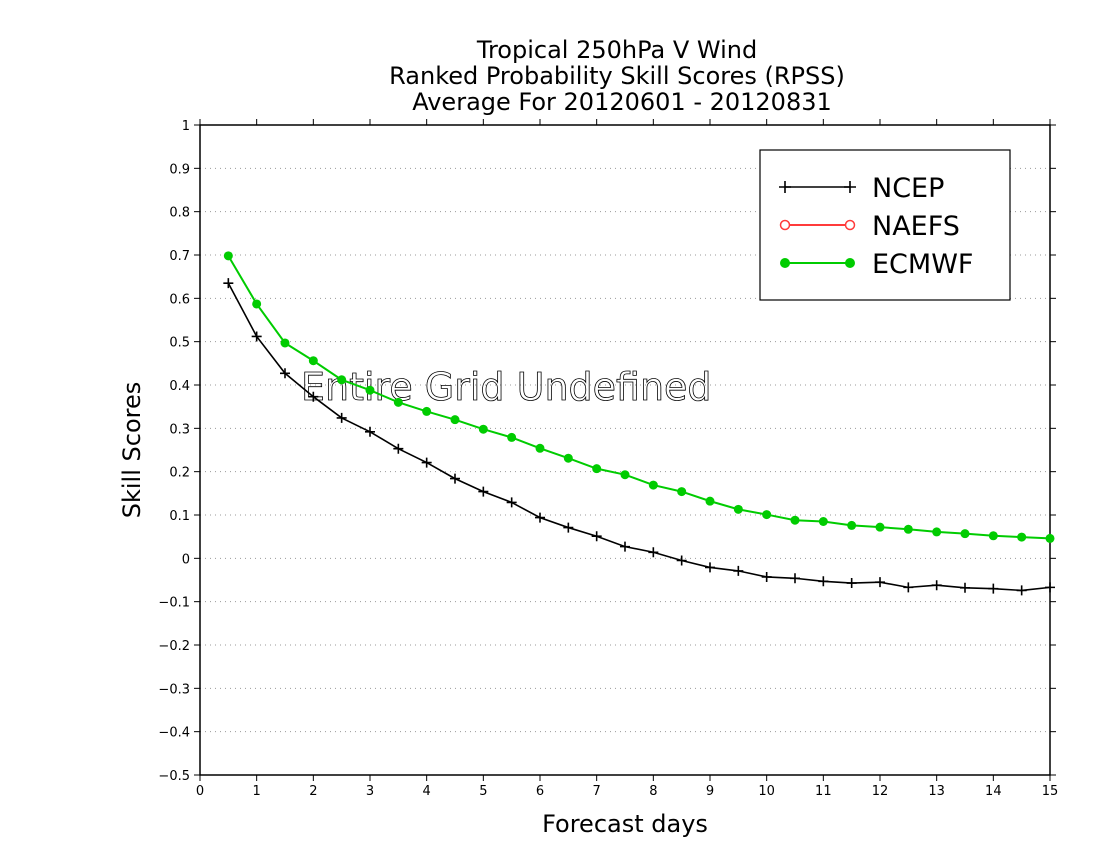 Image resolution: width=1100 pixels, height=850 pixels. What do you see at coordinates (622, 102) in the screenshot?
I see `title-line-3: Average For 20120601 - 20120831` at bounding box center [622, 102].